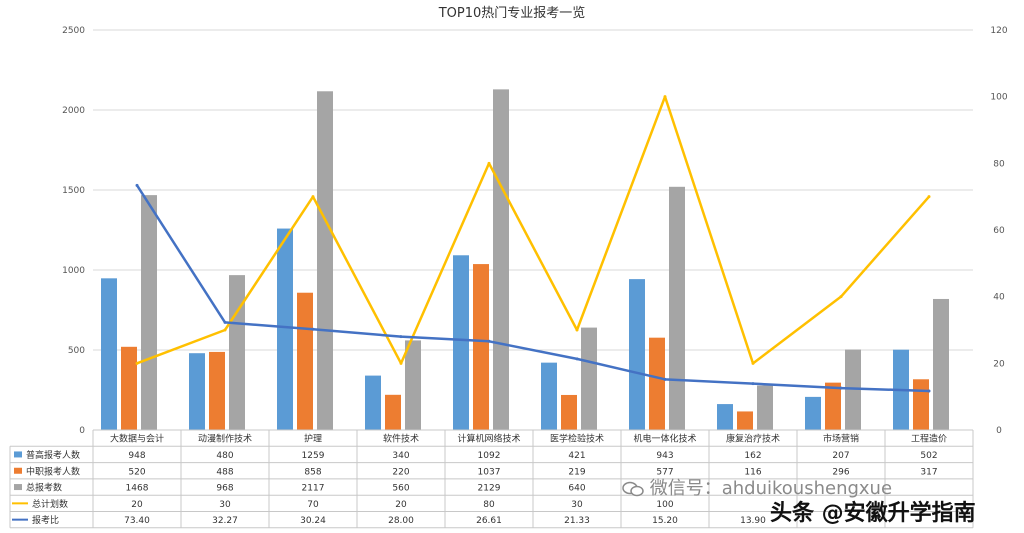 The height and width of the screenshot is (533, 1024). I want to click on right-tick-label: 60, so click(999, 231).